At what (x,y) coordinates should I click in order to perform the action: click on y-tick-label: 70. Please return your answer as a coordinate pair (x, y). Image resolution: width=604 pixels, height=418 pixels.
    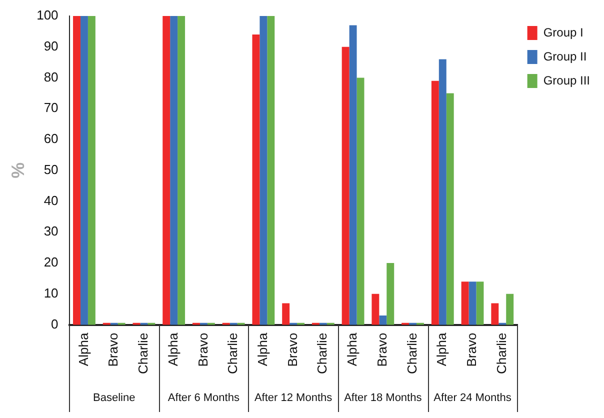
    Looking at the image, I should click on (51, 108).